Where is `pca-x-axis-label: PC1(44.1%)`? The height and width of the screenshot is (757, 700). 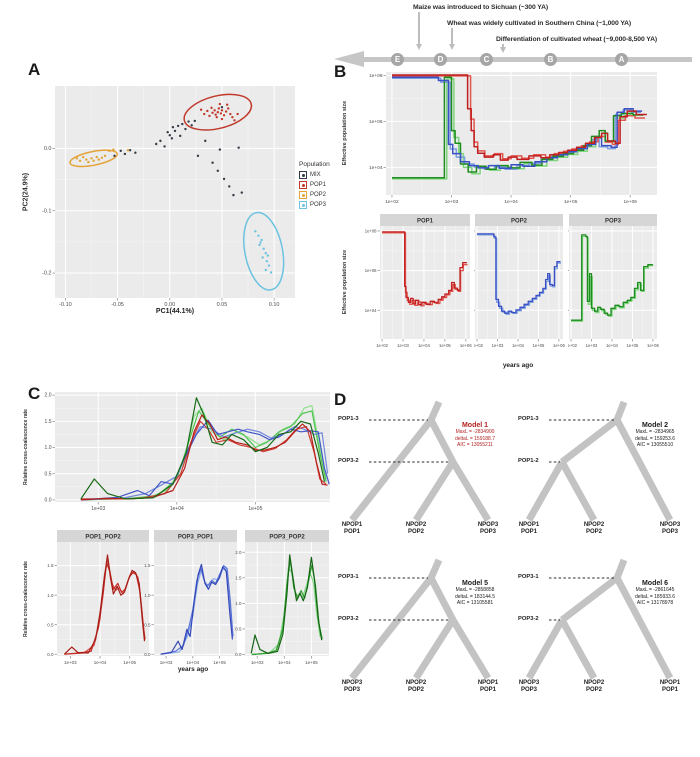
pca-x-axis-label: PC1(44.1%) is located at coordinates (175, 311).